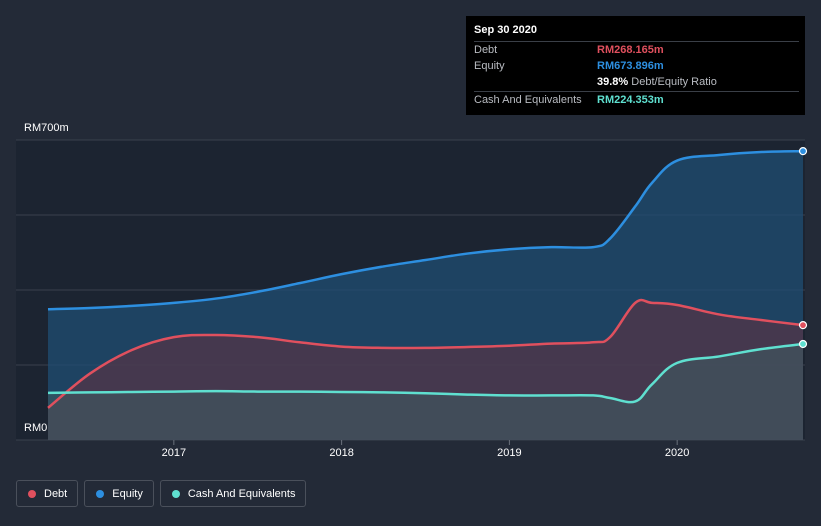 This screenshot has height=526, width=821. I want to click on legend-item-cash: Cash And Equivalents, so click(233, 493).